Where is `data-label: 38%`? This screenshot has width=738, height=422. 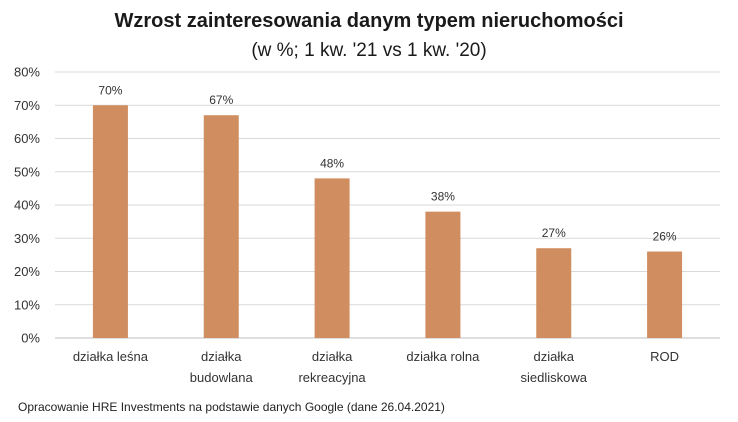
data-label: 38% is located at coordinates (443, 197).